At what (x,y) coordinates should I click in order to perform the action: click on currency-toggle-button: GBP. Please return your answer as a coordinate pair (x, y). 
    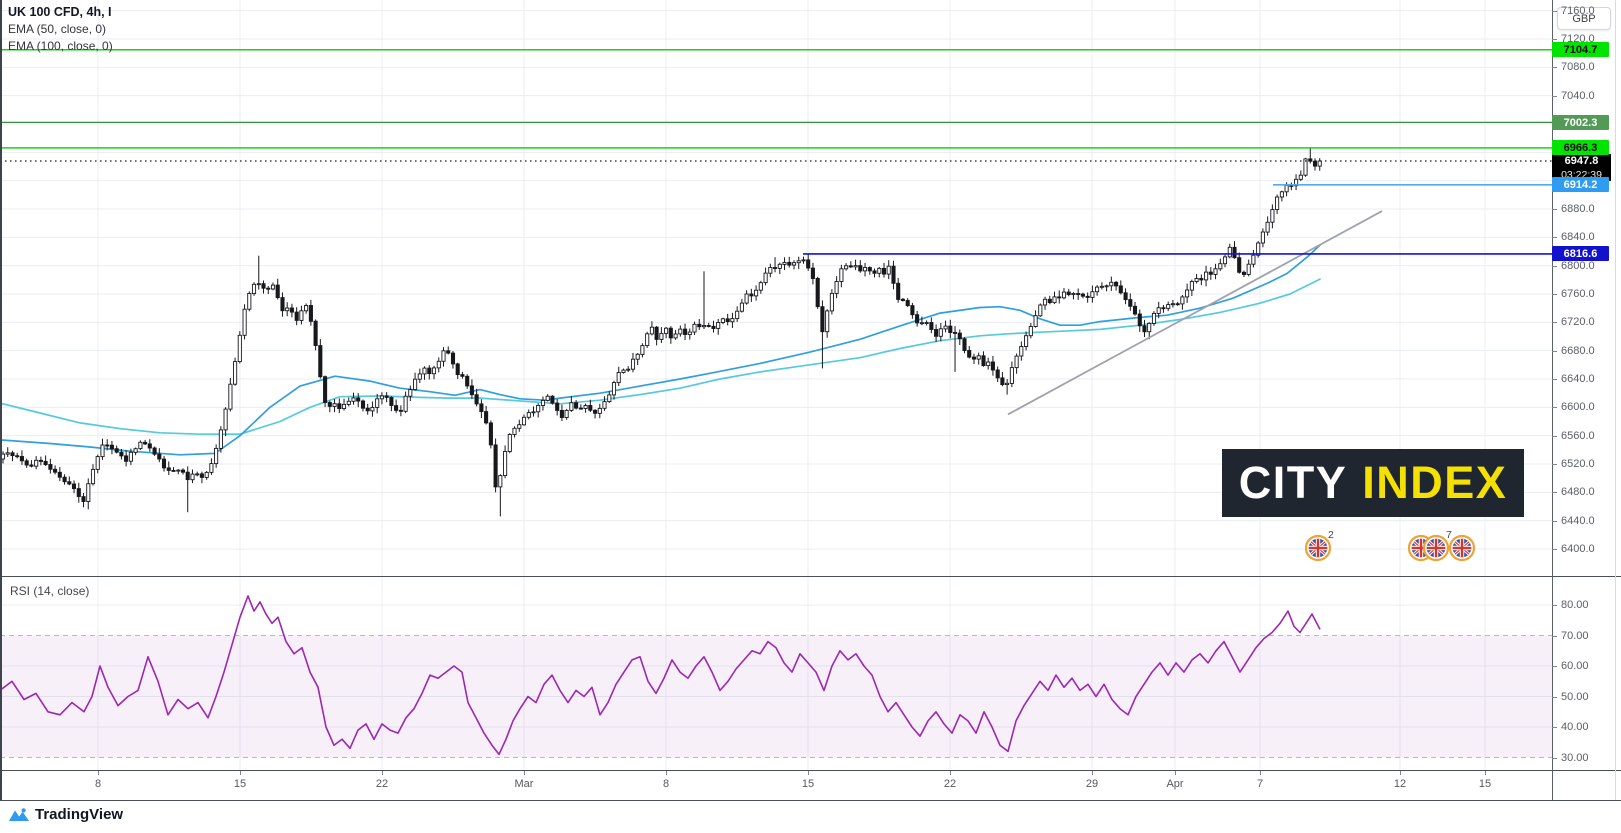
    Looking at the image, I should click on (1584, 18).